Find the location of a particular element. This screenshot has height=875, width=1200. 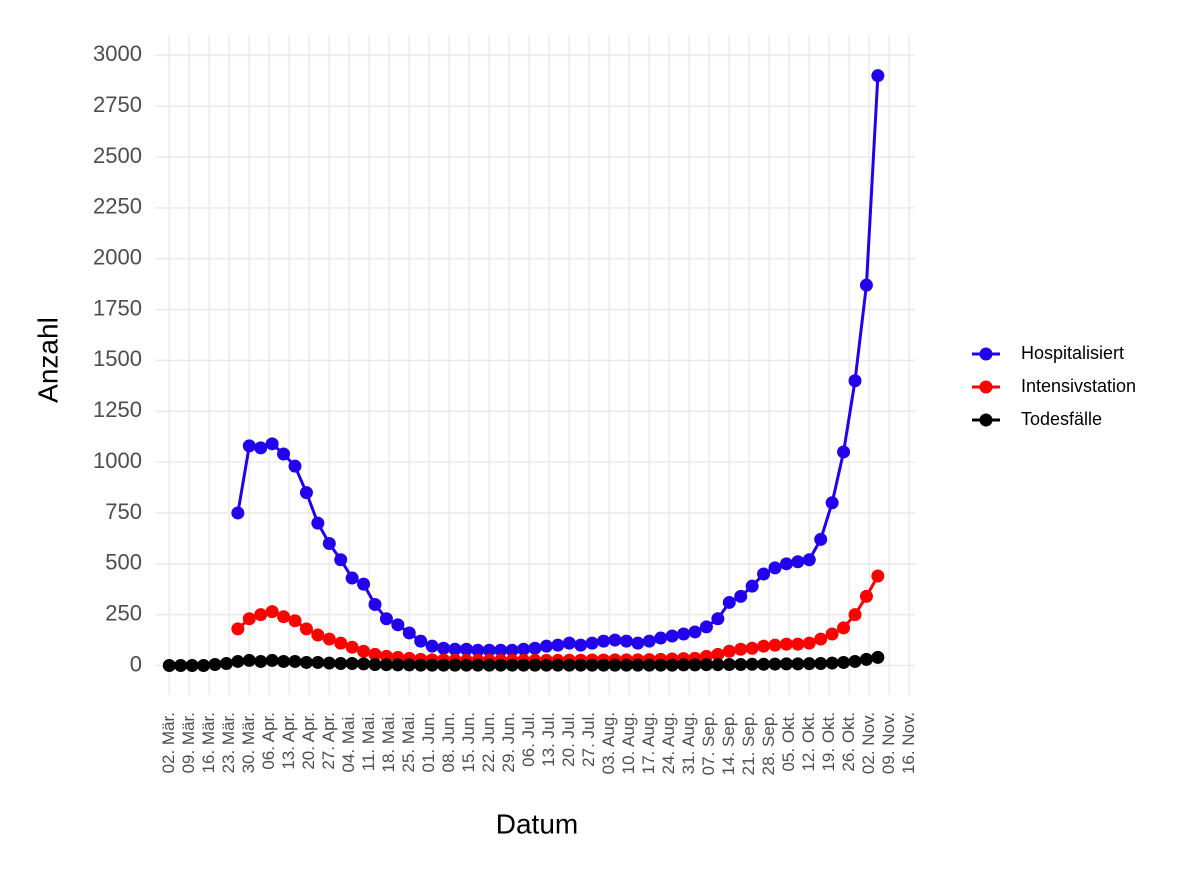

y-tick-label: 3000 is located at coordinates (117, 53).